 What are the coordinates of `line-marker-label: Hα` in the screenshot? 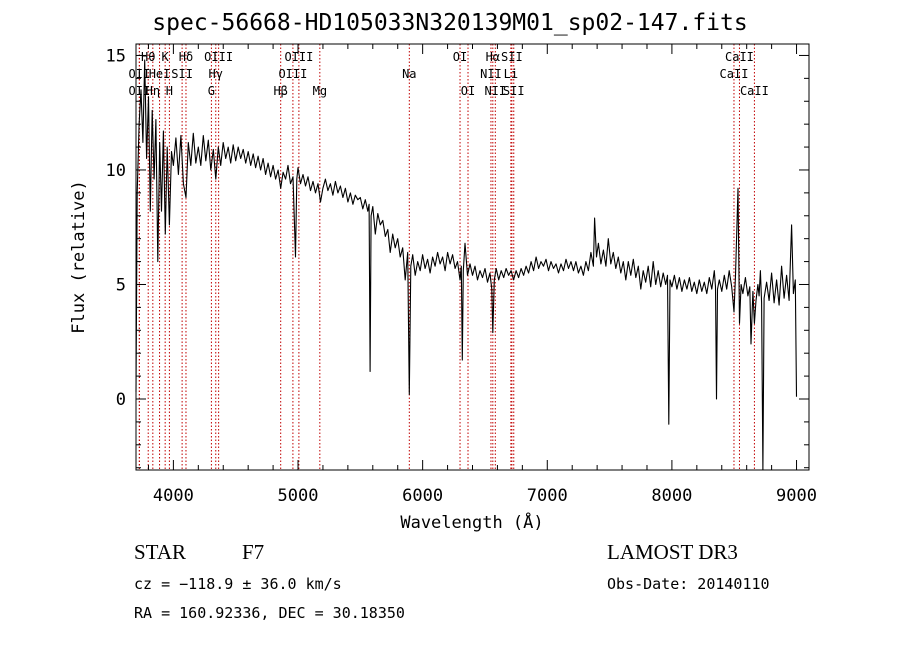 It's located at (493, 57).